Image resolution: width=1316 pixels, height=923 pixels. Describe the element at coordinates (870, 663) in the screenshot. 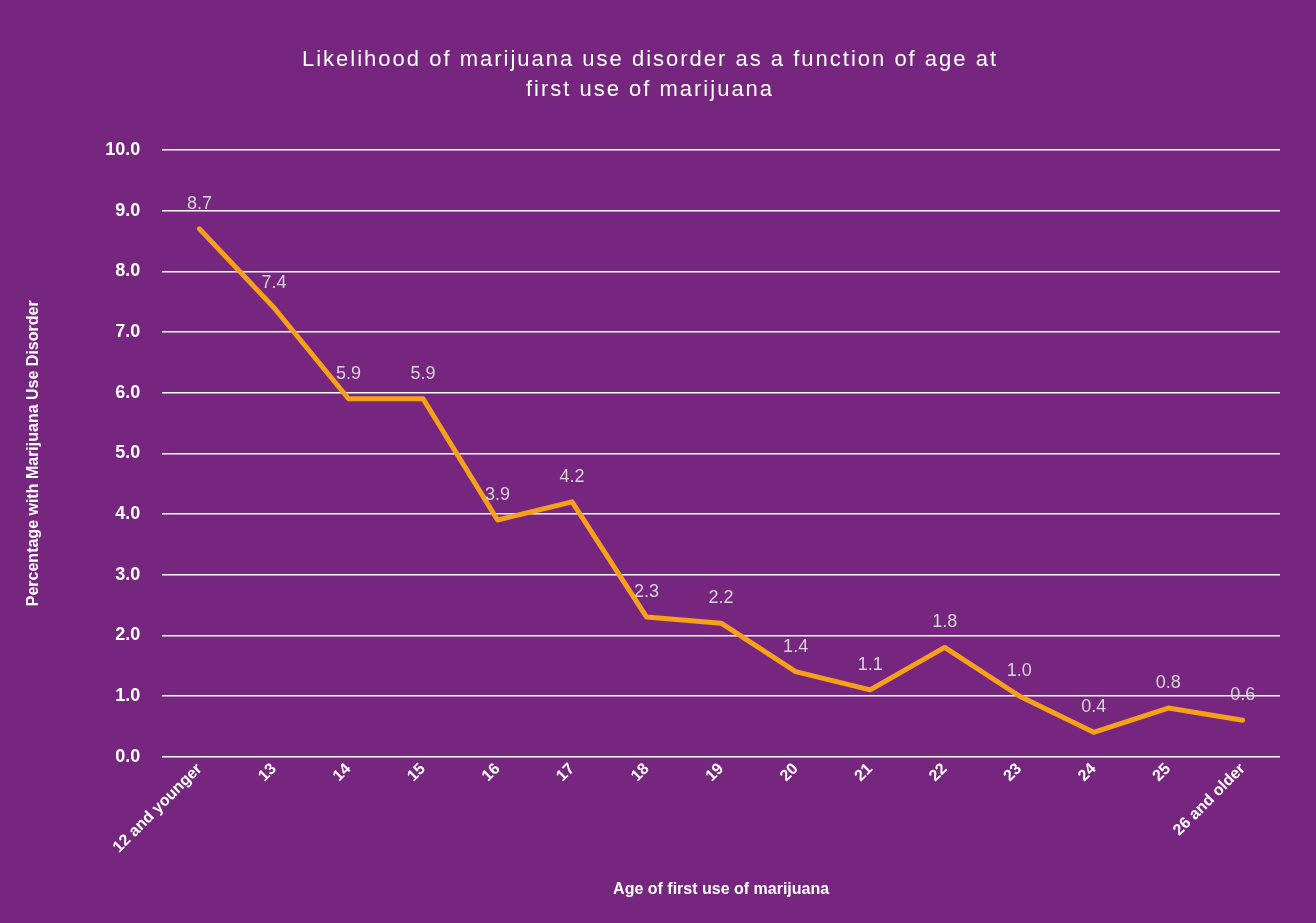

I see `text: 1.1` at that location.